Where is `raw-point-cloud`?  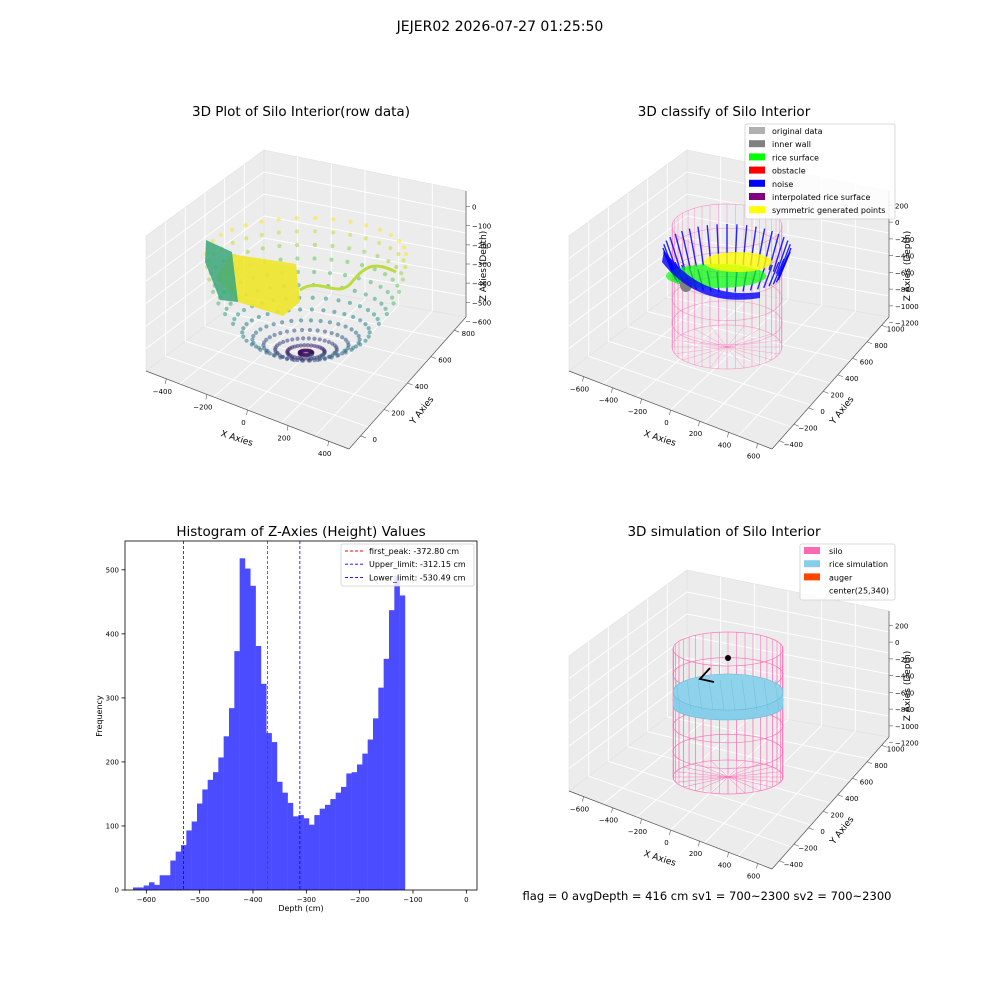
raw-point-cloud is located at coordinates (306, 289).